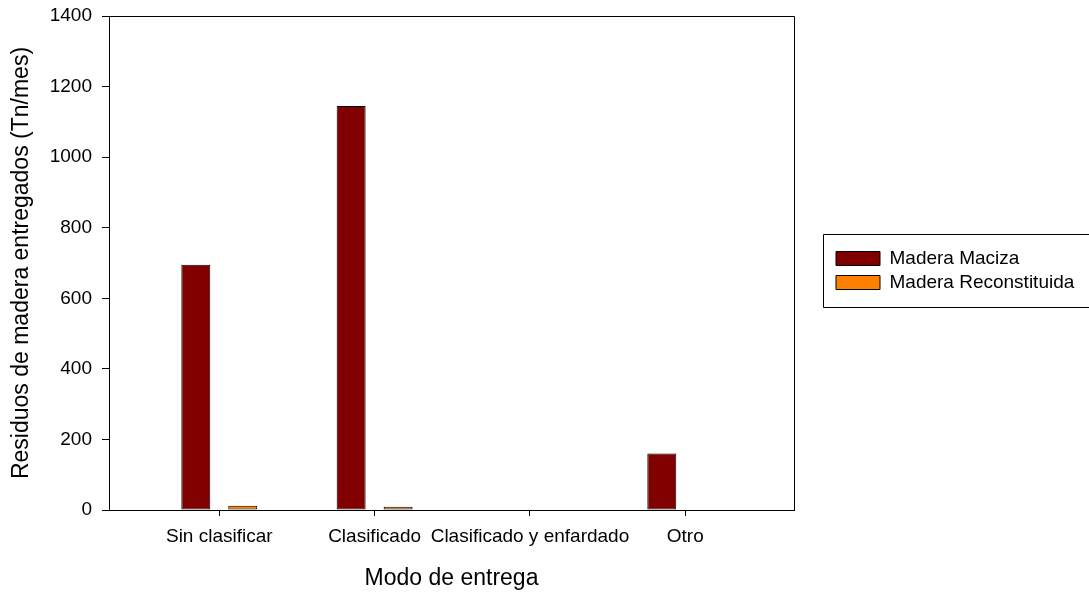  What do you see at coordinates (219, 535) in the screenshot?
I see `x-tick-label: Sin clasificar` at bounding box center [219, 535].